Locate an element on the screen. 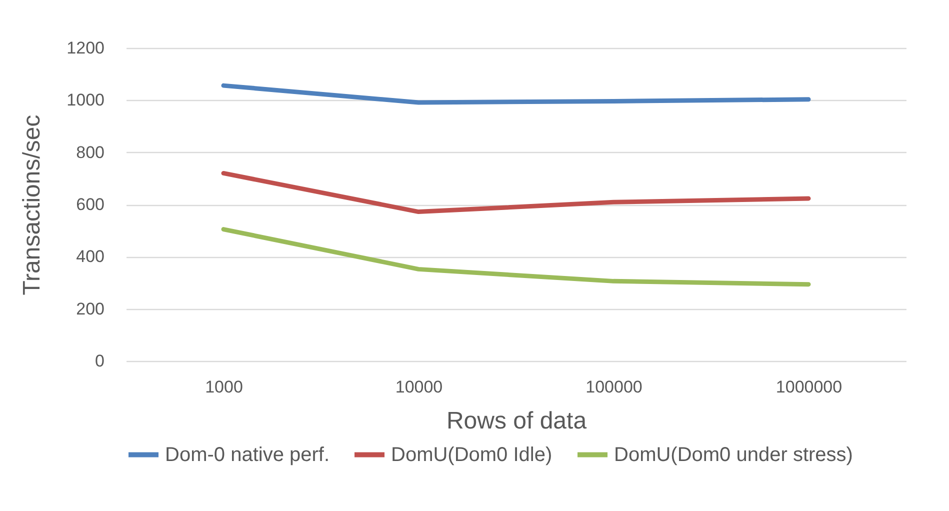 This screenshot has height=511, width=949. y-tick-label: 0 is located at coordinates (99, 361).